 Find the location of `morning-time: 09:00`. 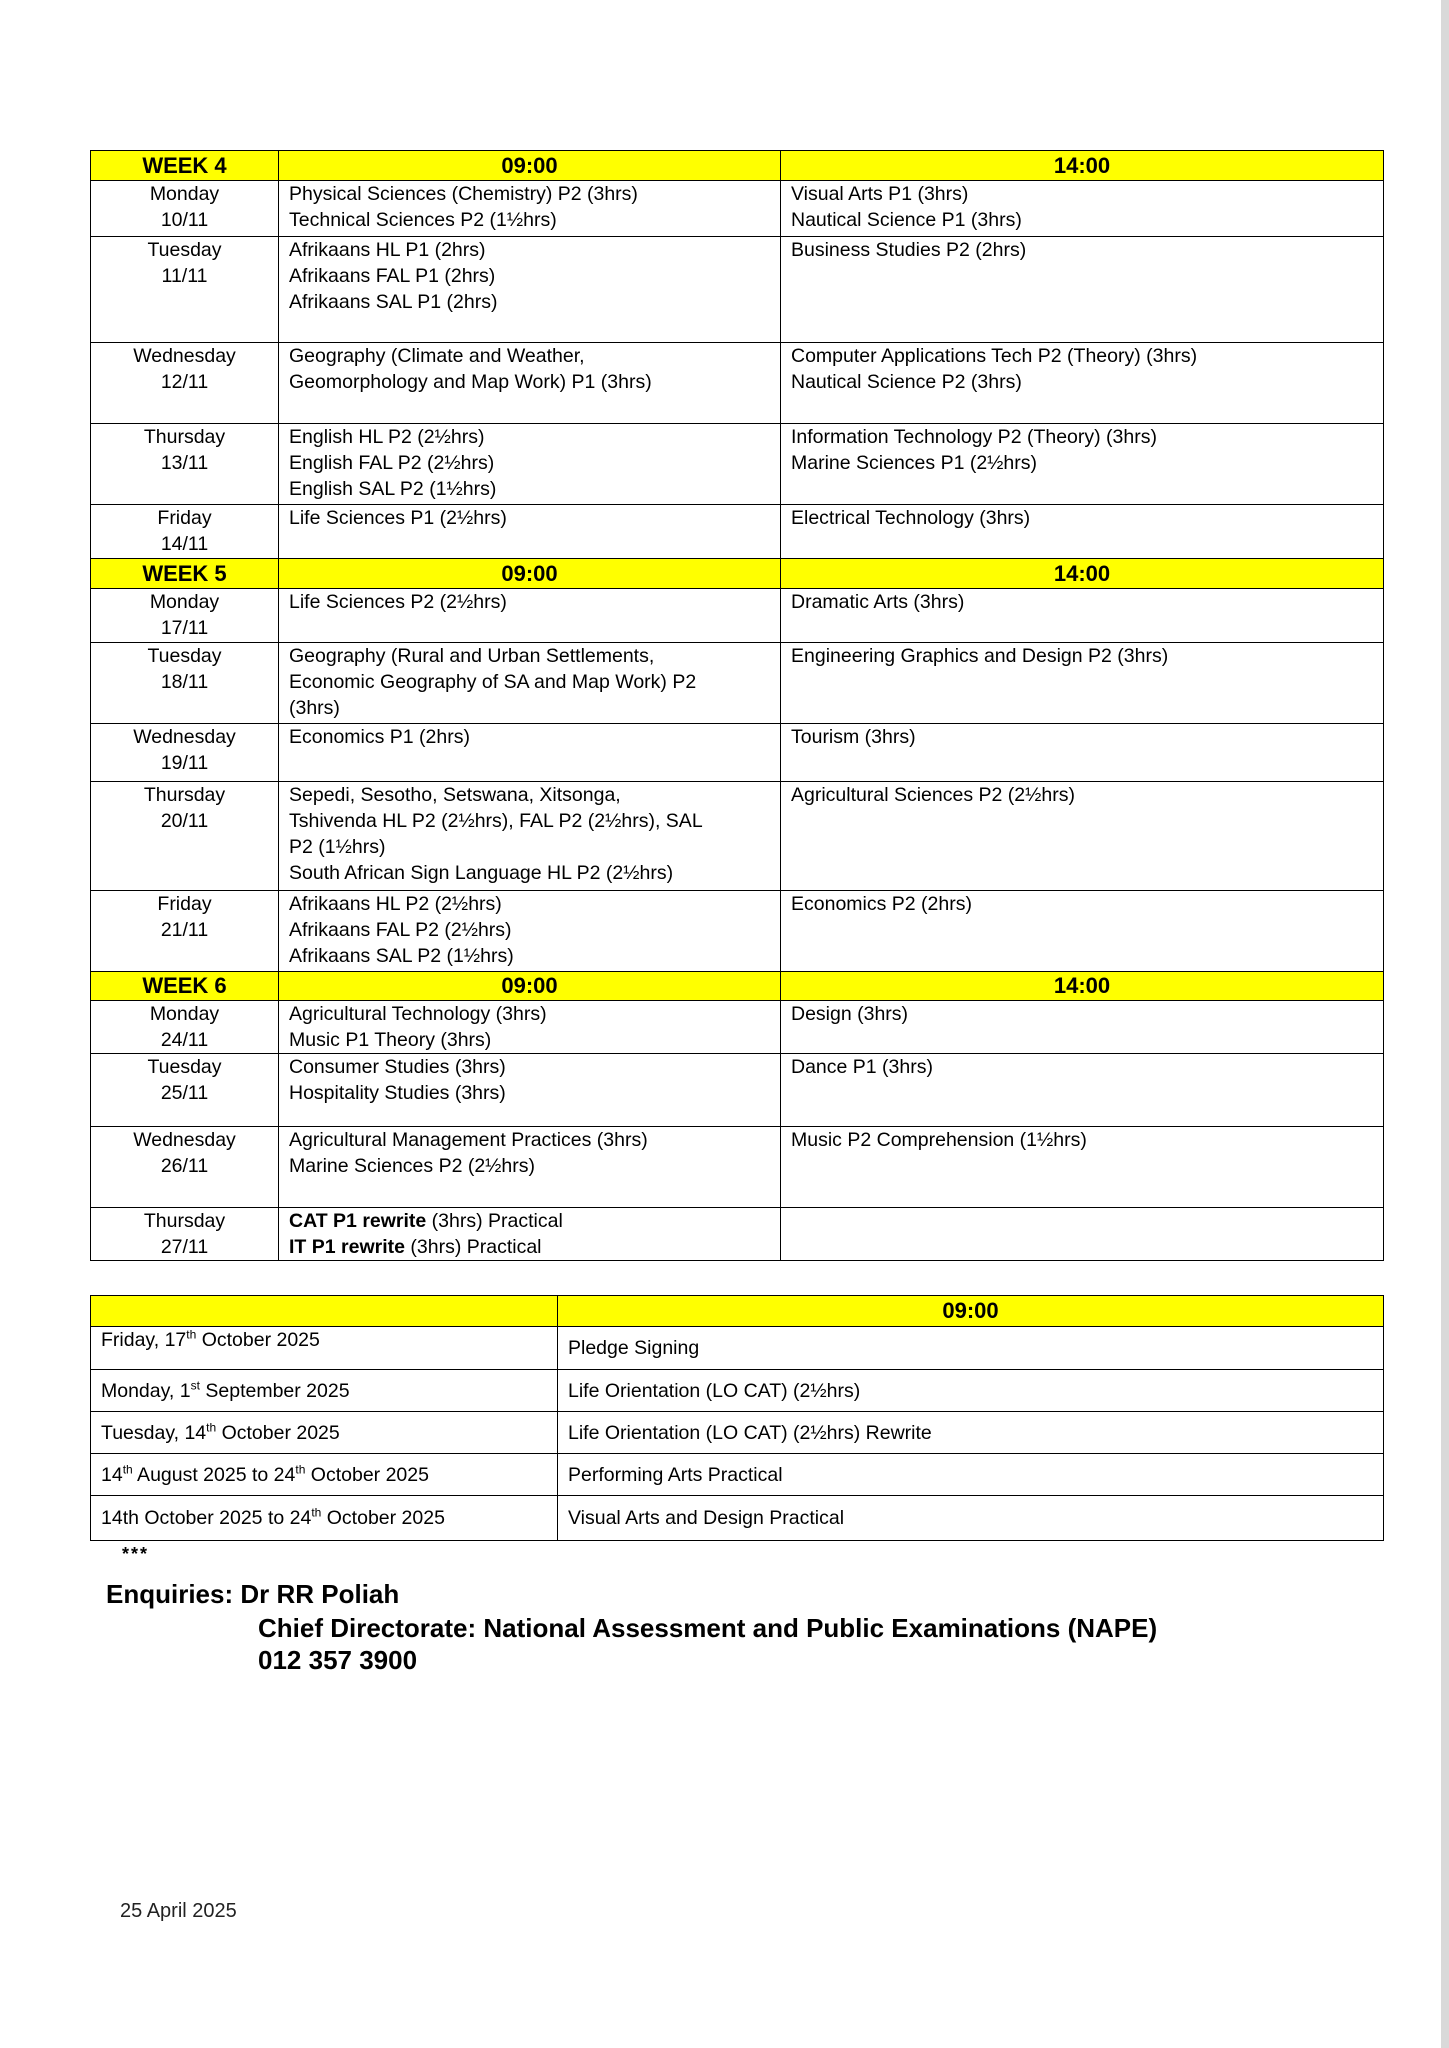

morning-time: 09:00 is located at coordinates (529, 165).